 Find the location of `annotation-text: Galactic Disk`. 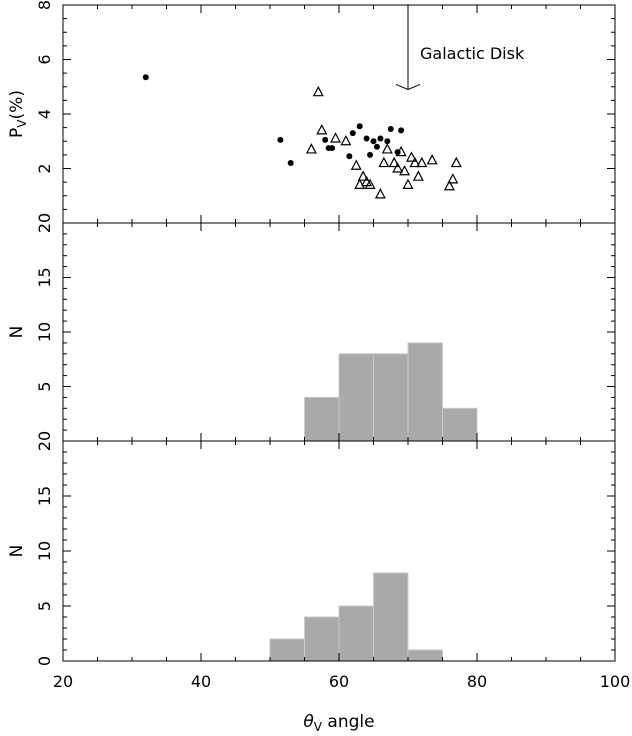

annotation-text: Galactic Disk is located at coordinates (472, 53).